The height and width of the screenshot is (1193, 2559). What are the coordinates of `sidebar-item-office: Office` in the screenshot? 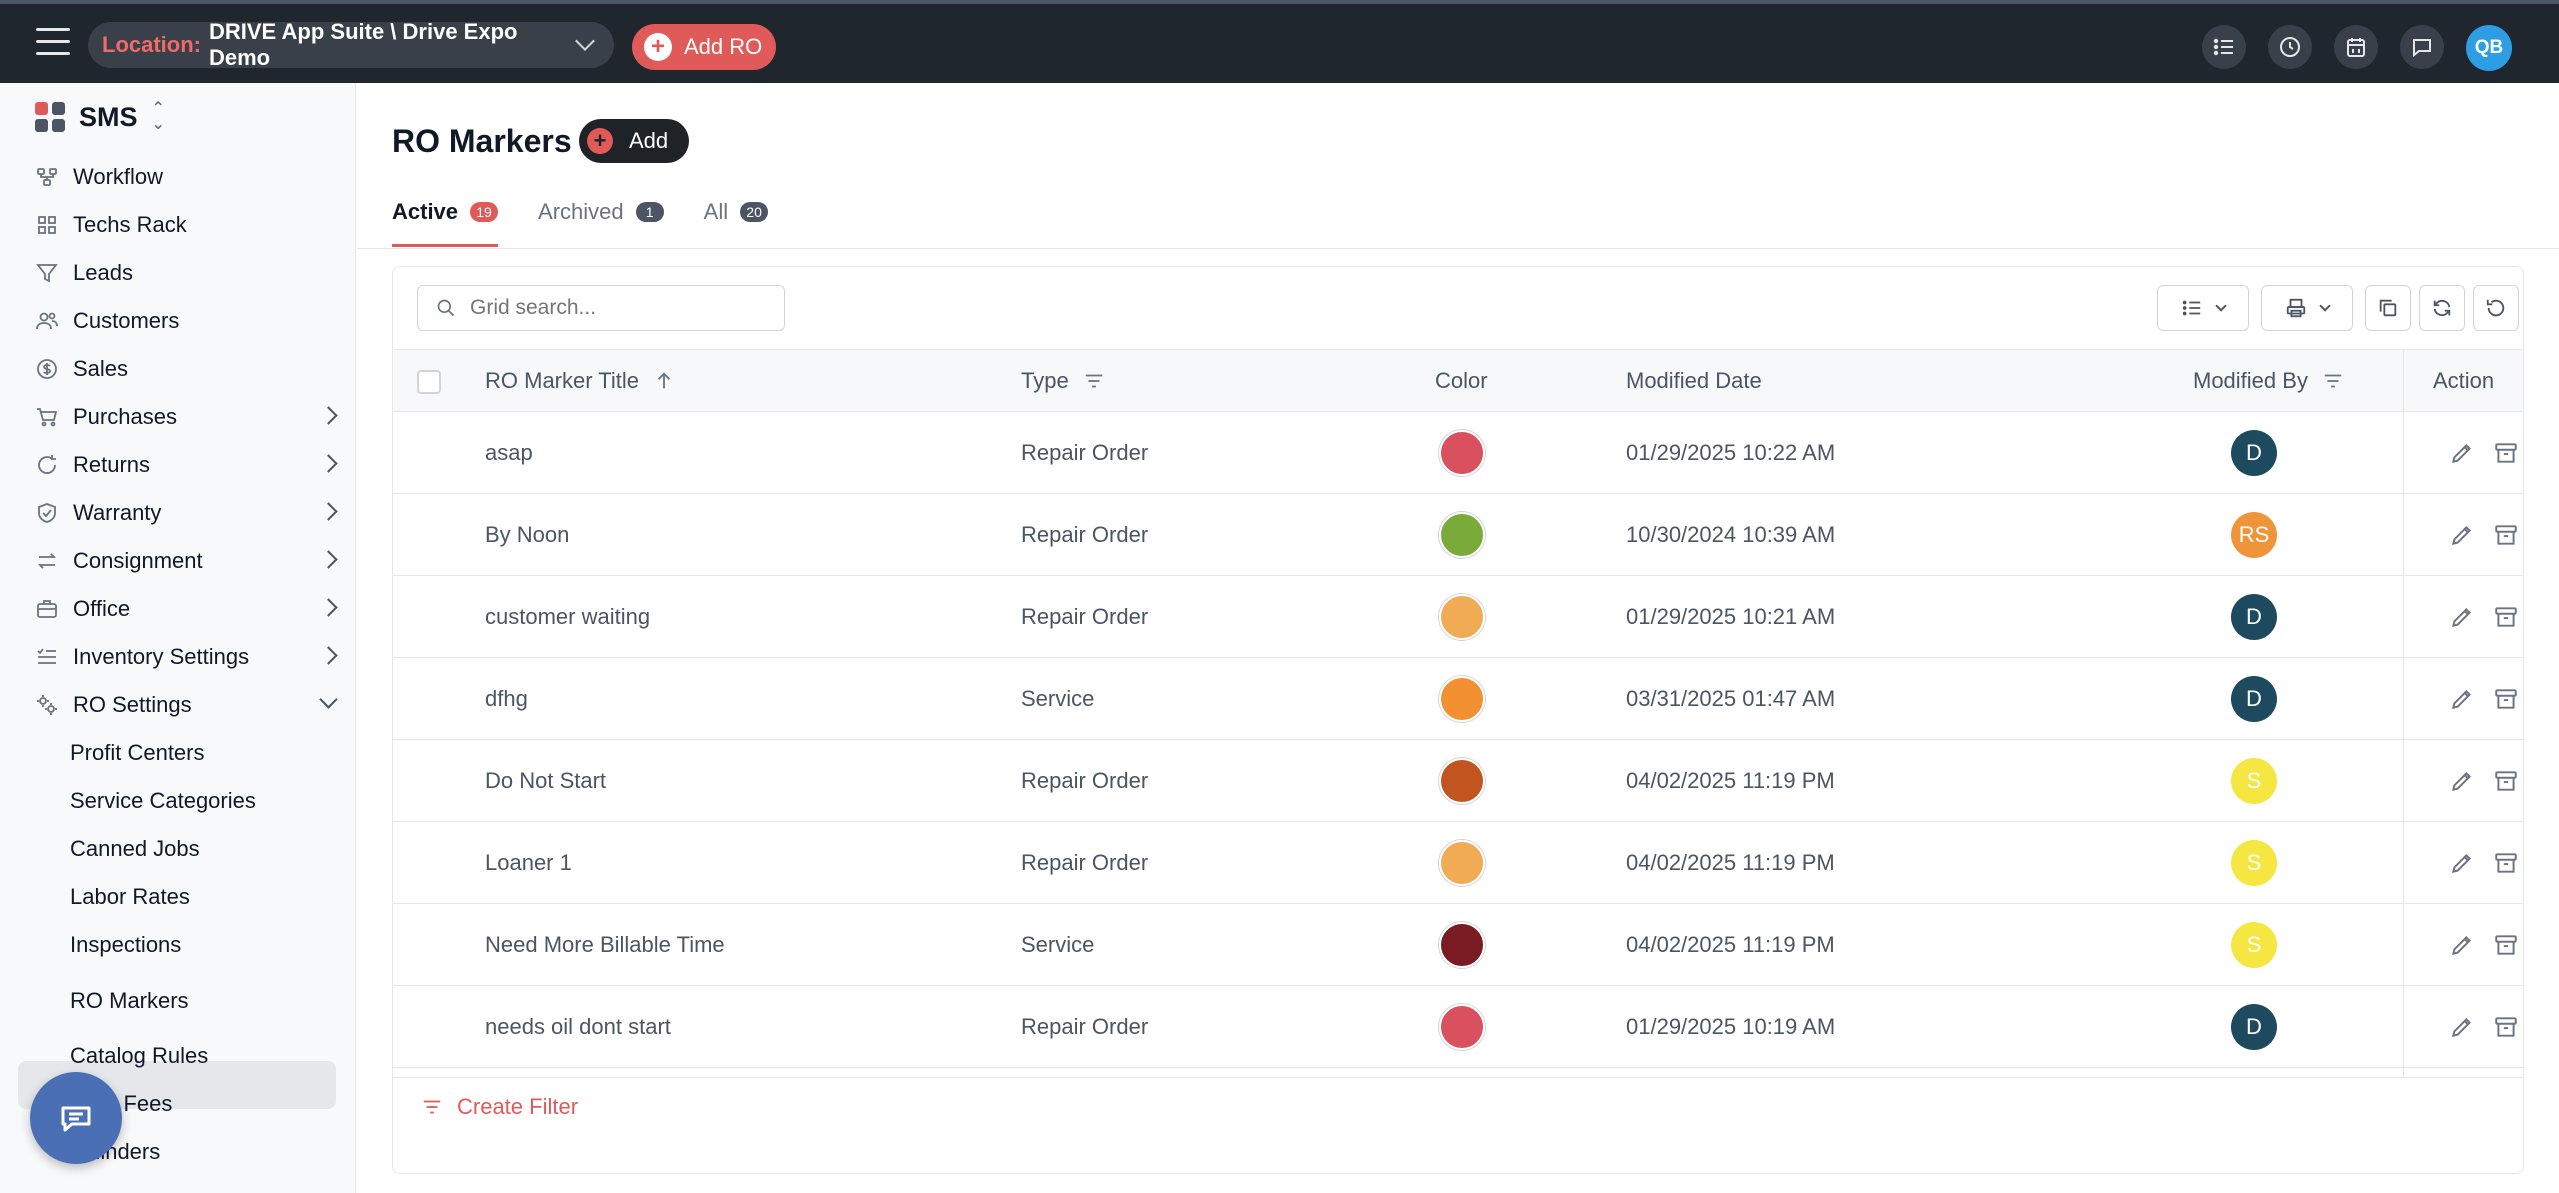 It's located at (186, 609).